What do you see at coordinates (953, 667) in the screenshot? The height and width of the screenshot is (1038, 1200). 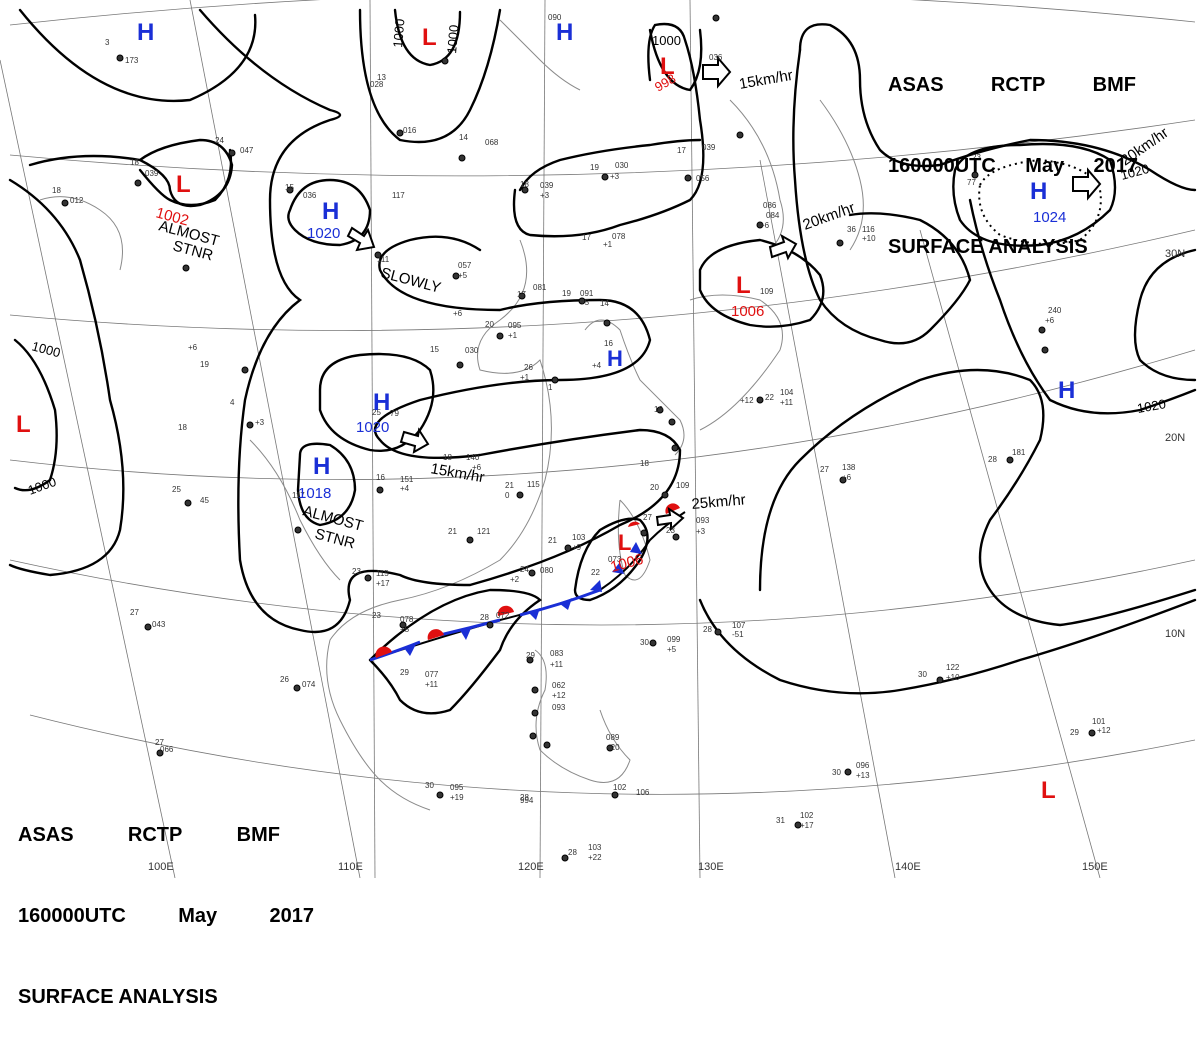 I see `svg-text: 122` at bounding box center [953, 667].